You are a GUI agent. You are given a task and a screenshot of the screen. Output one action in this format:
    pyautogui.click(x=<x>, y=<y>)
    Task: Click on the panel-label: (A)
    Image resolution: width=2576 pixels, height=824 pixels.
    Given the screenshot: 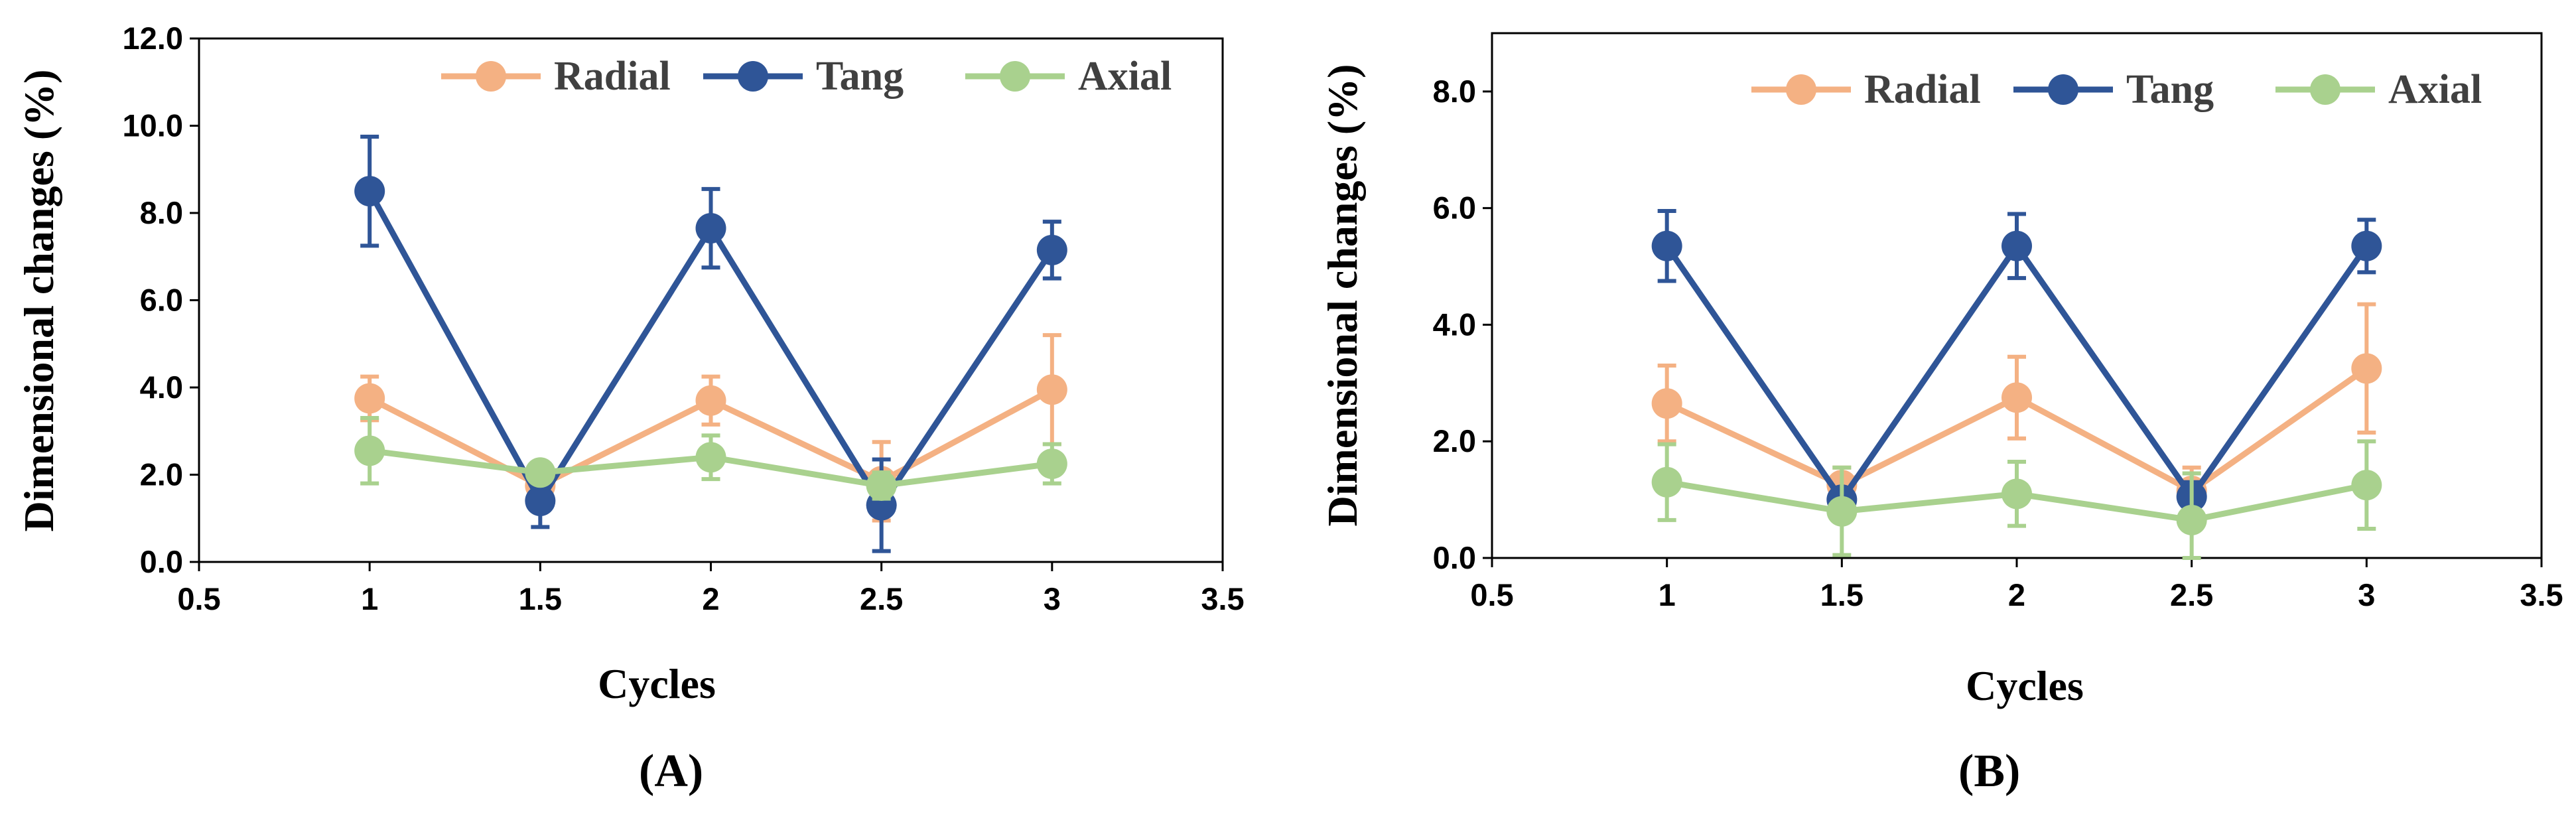 What is the action you would take?
    pyautogui.click(x=671, y=771)
    